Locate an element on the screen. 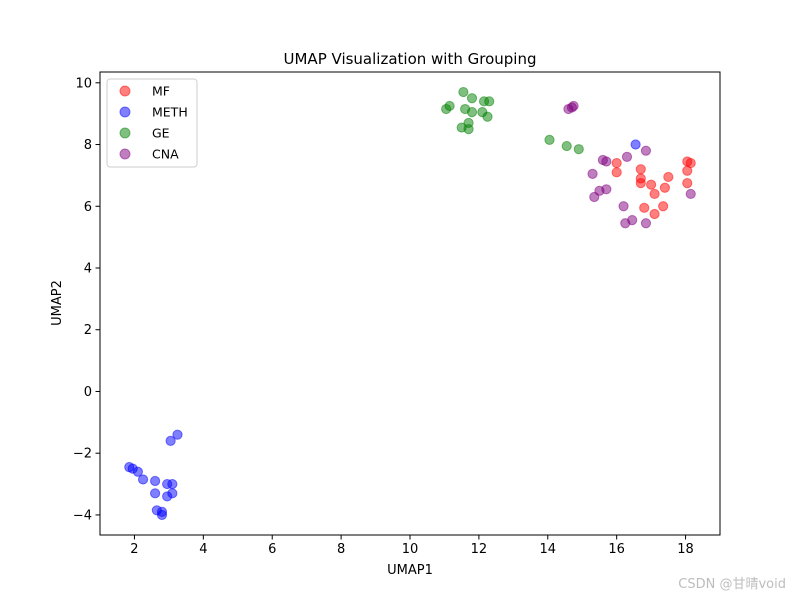 This screenshot has height=600, width=800. y-tick-label: 0 is located at coordinates (88, 392).